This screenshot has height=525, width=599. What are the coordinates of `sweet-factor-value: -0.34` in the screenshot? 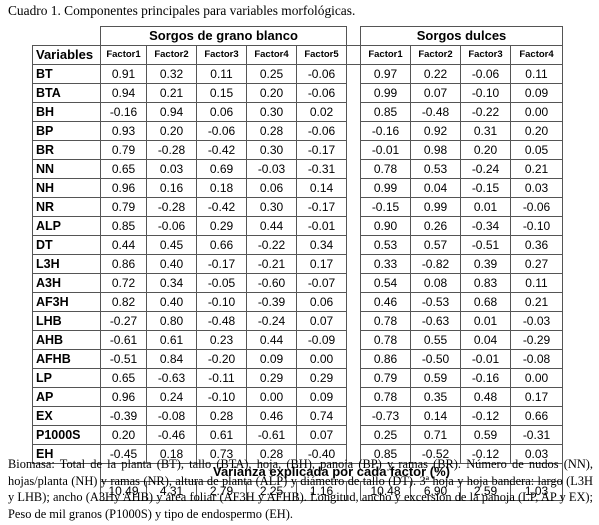 It's located at (485, 225).